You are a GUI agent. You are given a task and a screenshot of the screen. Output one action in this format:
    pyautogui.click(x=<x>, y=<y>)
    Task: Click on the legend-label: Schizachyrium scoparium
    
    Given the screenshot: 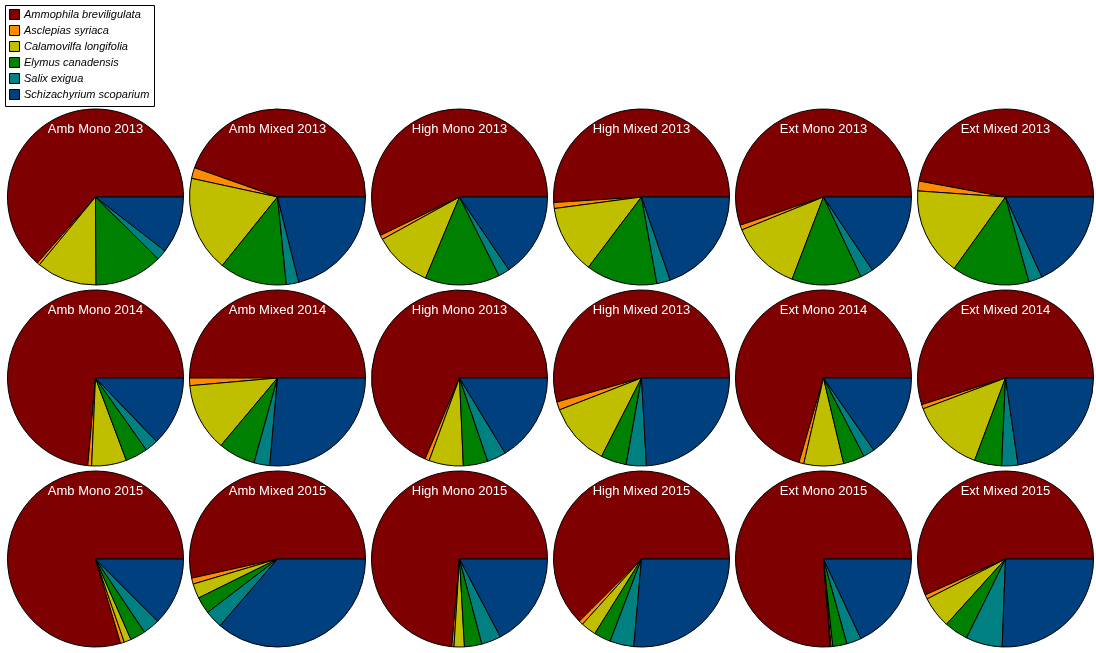 What is the action you would take?
    pyautogui.click(x=87, y=93)
    